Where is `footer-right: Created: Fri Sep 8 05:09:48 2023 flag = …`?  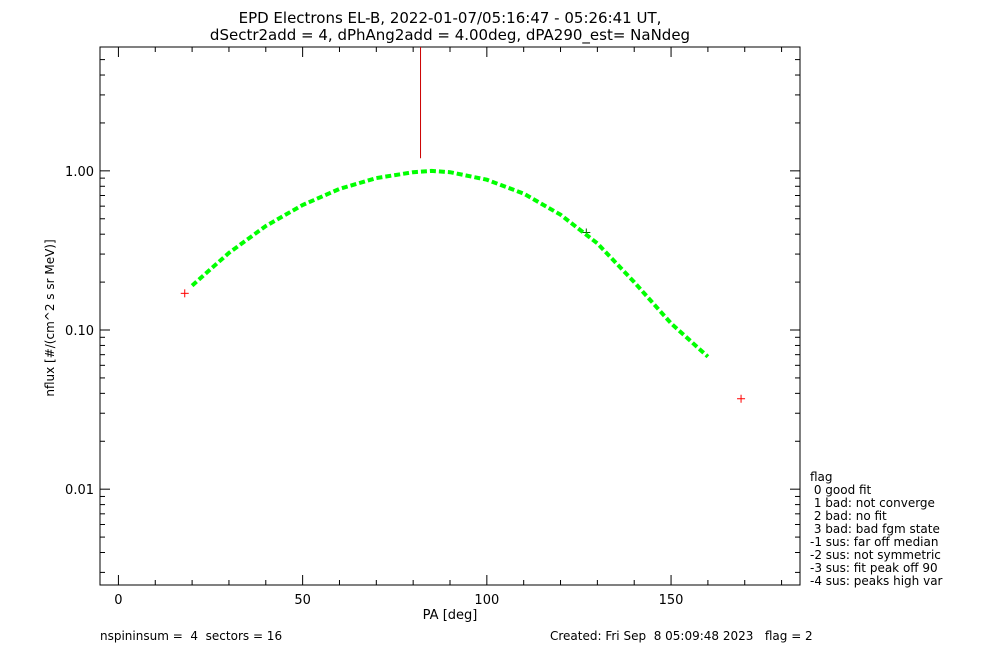
footer-right: Created: Fri Sep 8 05:09:48 2023 flag = … is located at coordinates (681, 636).